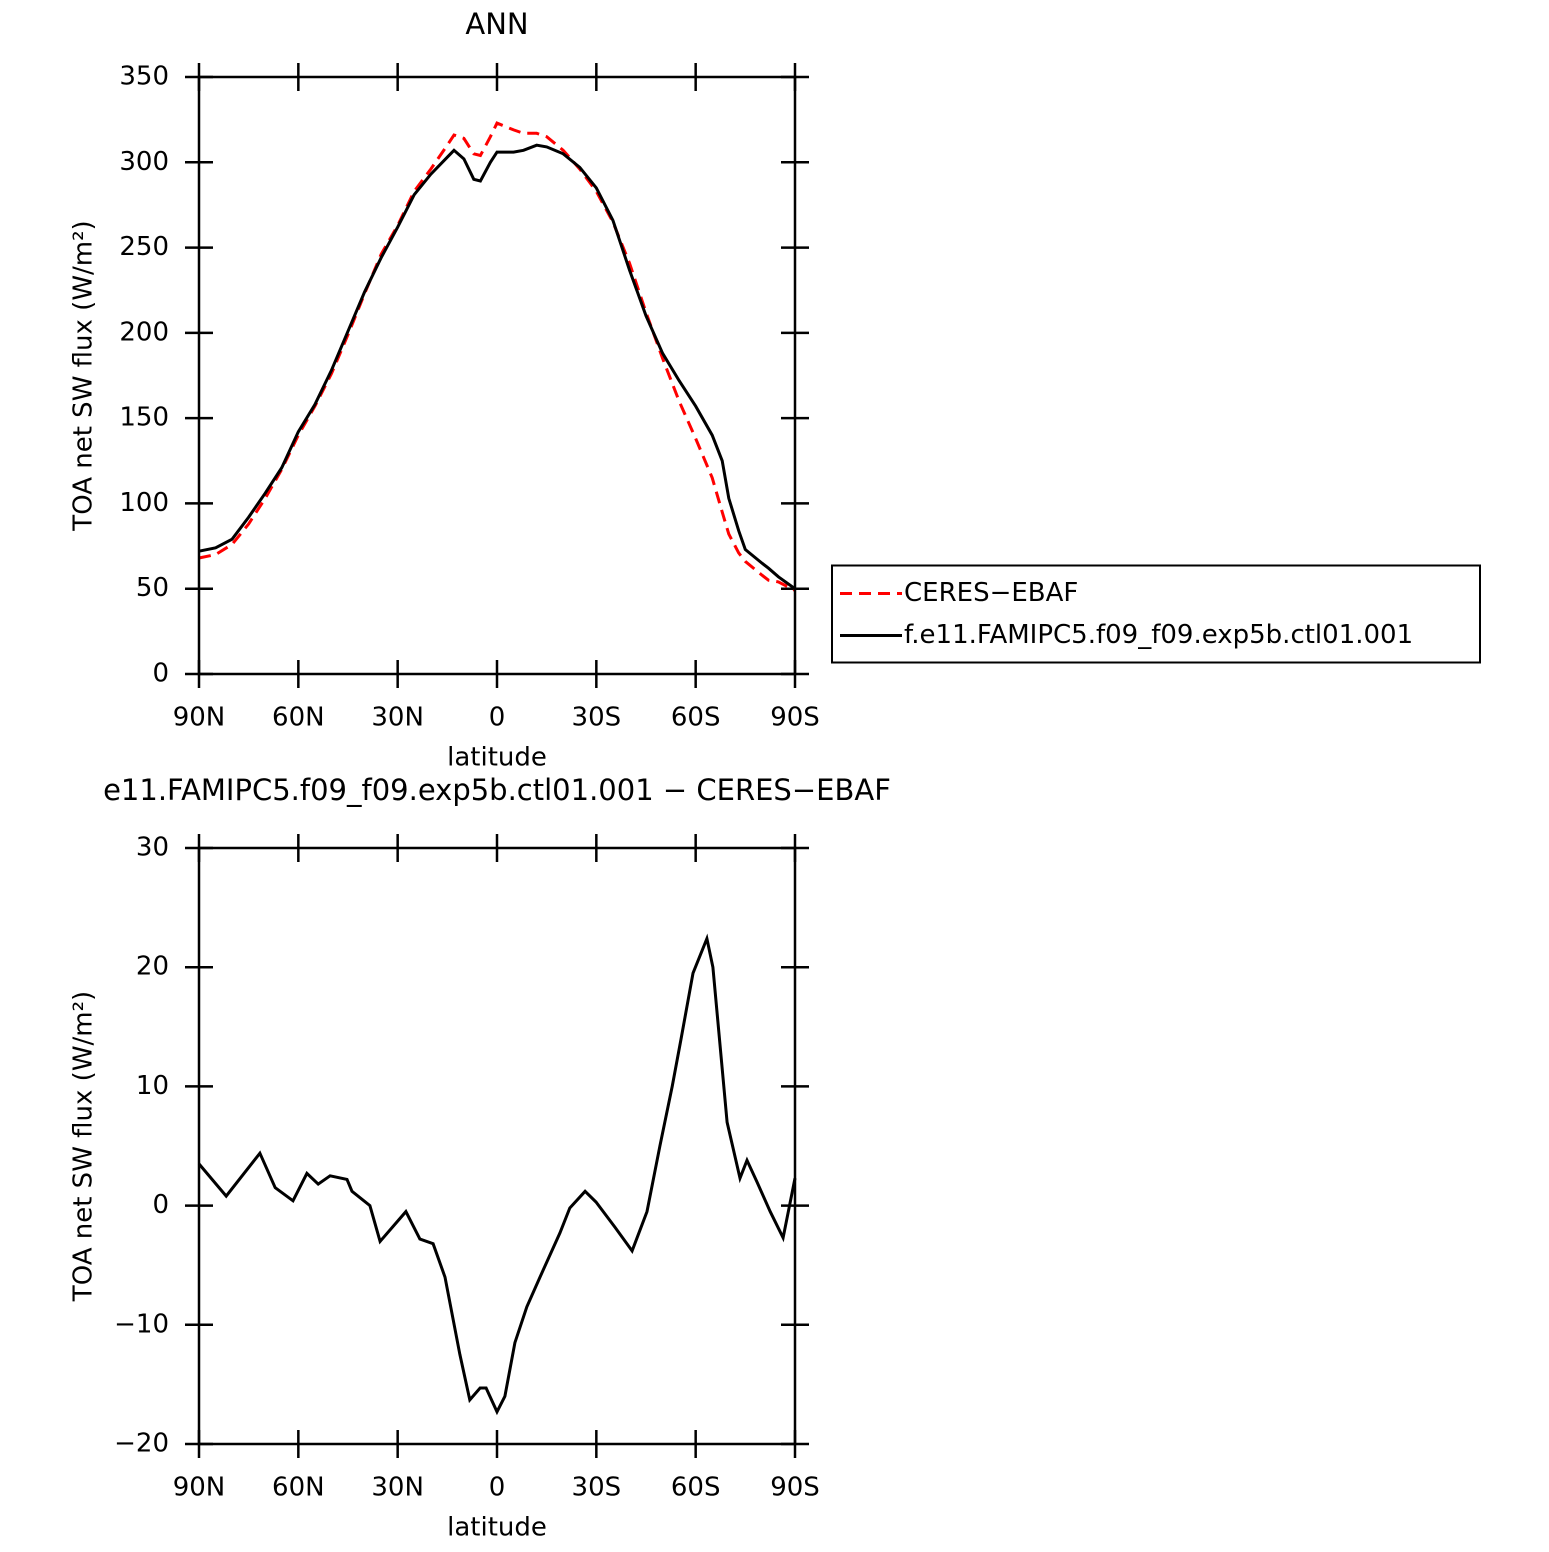 The width and height of the screenshot is (1549, 1552). I want to click on y-tick-label: 350, so click(144, 77).